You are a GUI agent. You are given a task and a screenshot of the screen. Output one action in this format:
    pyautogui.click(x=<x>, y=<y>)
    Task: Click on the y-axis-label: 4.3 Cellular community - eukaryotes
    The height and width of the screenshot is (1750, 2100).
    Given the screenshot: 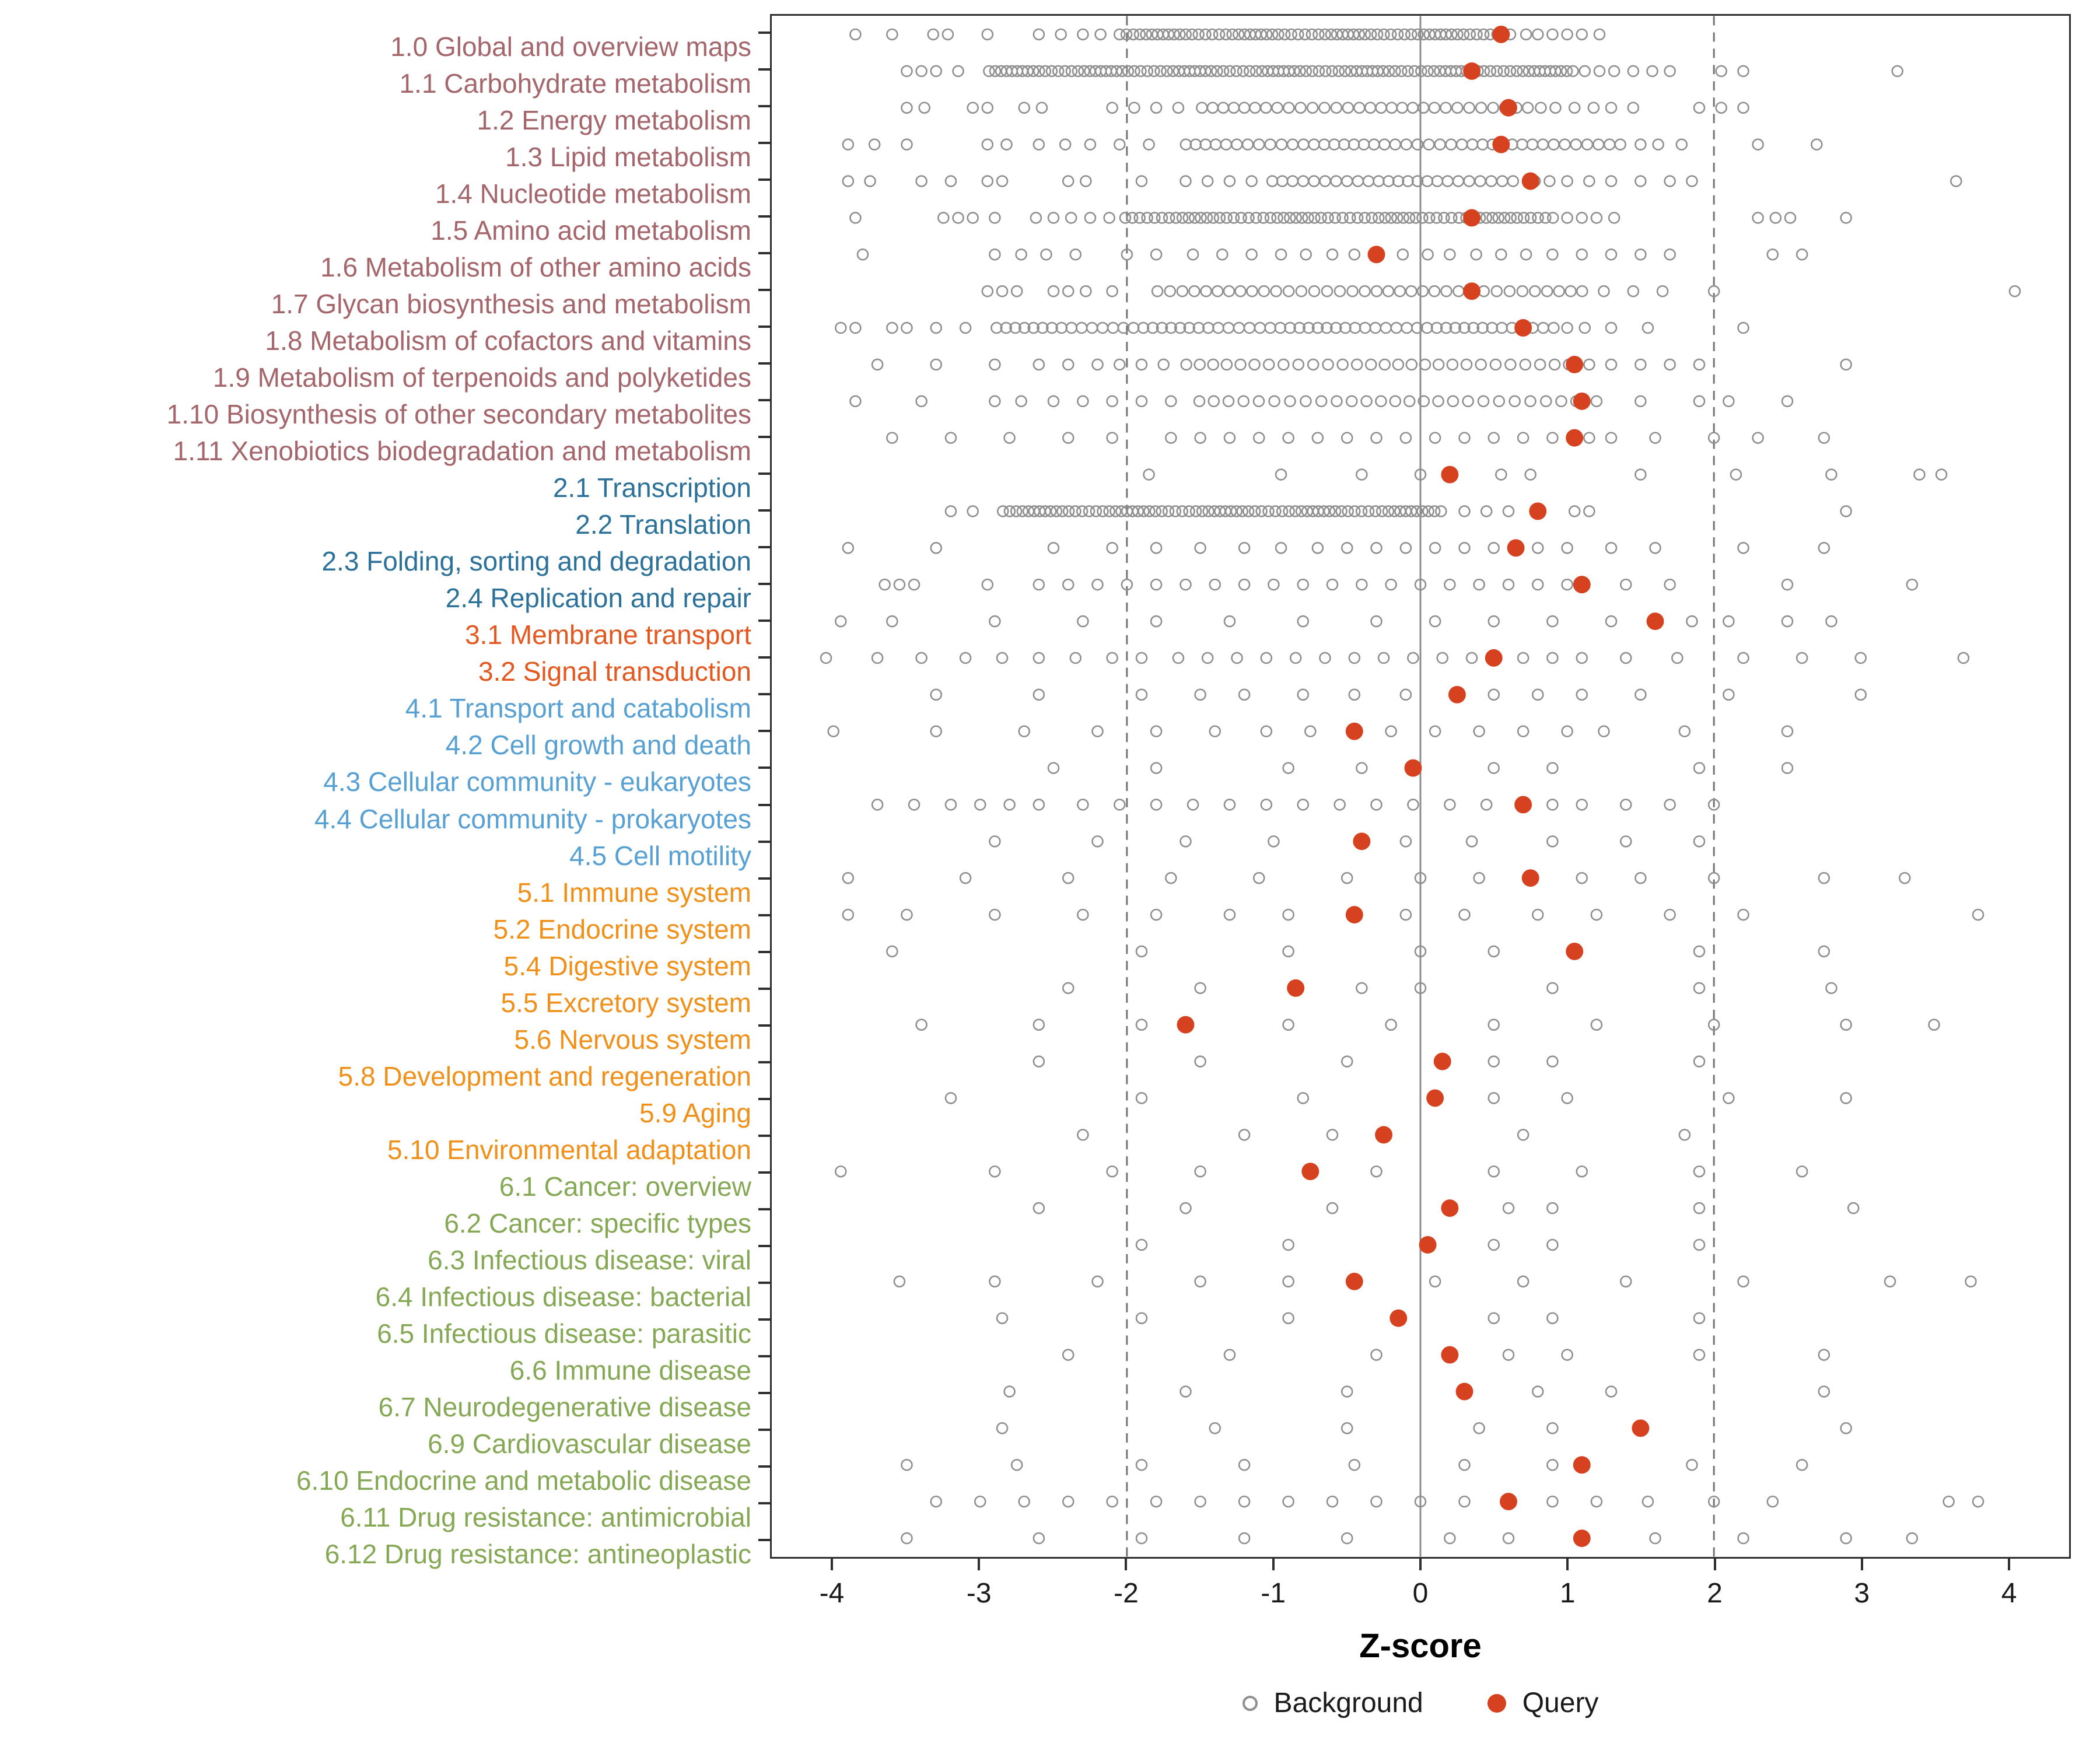 What is the action you would take?
    pyautogui.click(x=537, y=781)
    